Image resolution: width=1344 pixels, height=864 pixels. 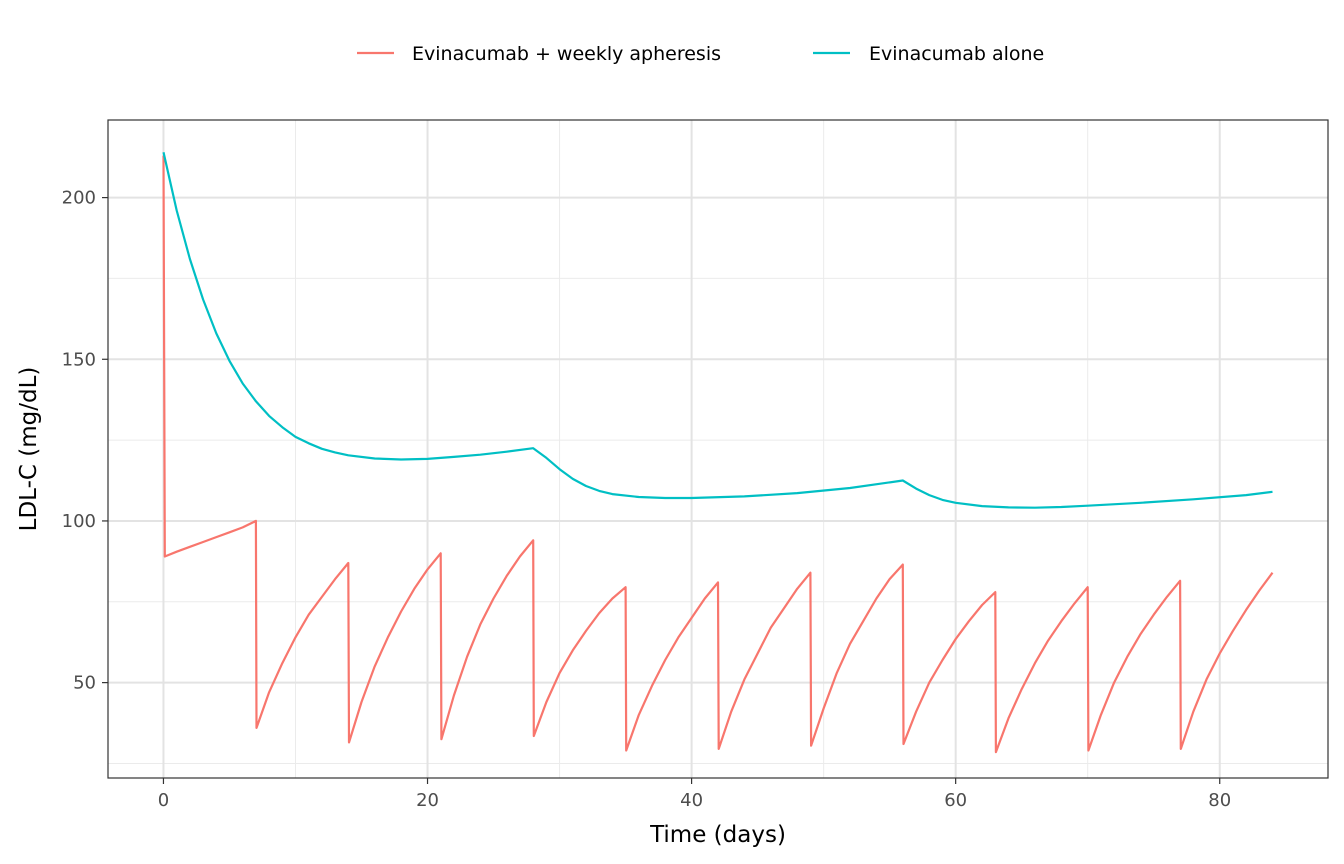 What do you see at coordinates (566, 54) in the screenshot?
I see `legend-label-apheresis: Evinacumab + weekly apheresis` at bounding box center [566, 54].